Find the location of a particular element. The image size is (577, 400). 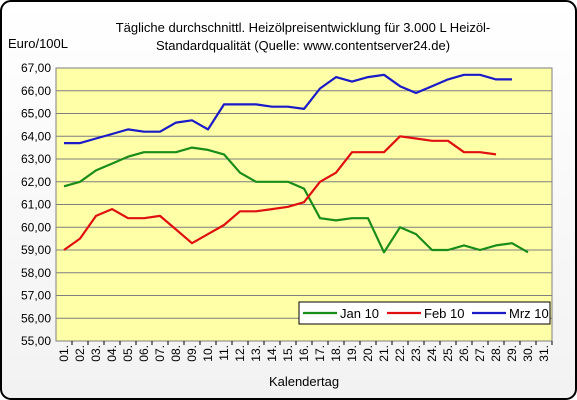

y-tick-label: 58,00 is located at coordinates (36, 273).